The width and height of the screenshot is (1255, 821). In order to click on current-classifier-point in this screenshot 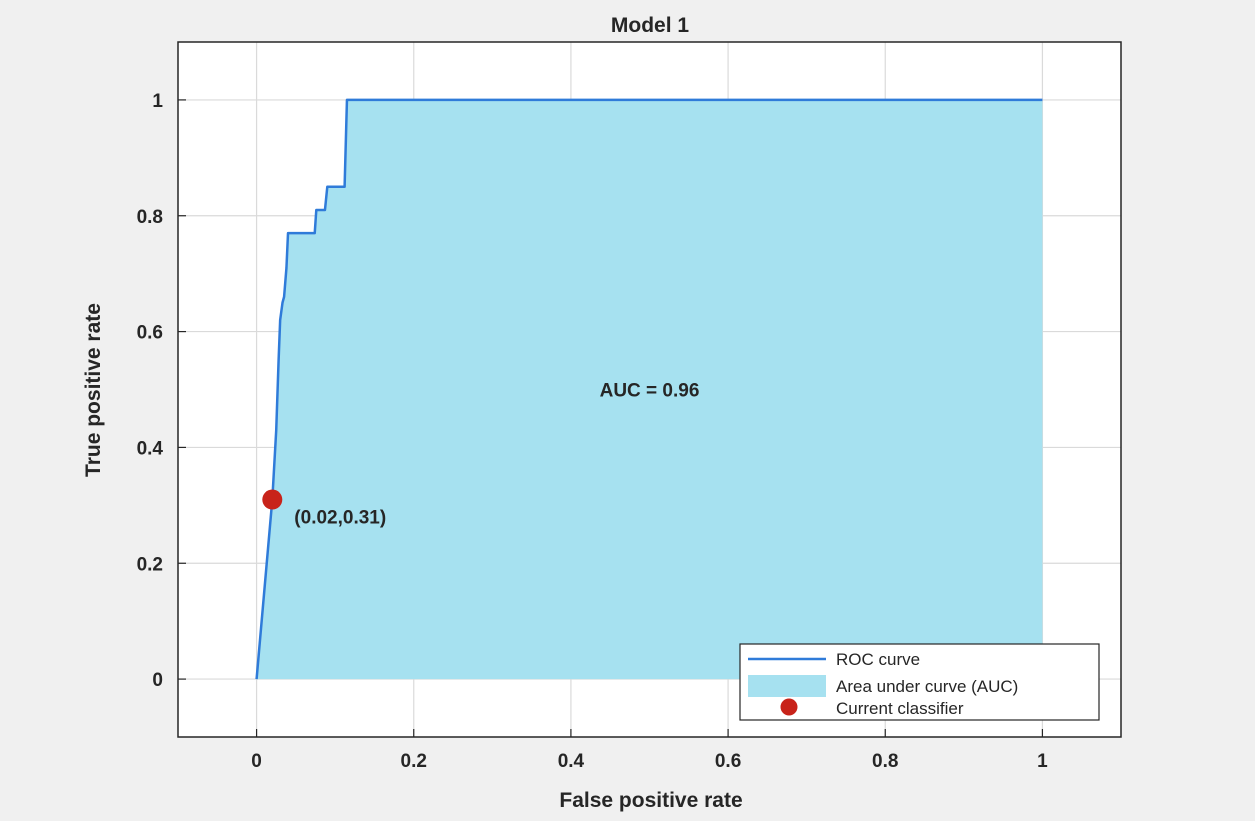, I will do `click(272, 499)`.